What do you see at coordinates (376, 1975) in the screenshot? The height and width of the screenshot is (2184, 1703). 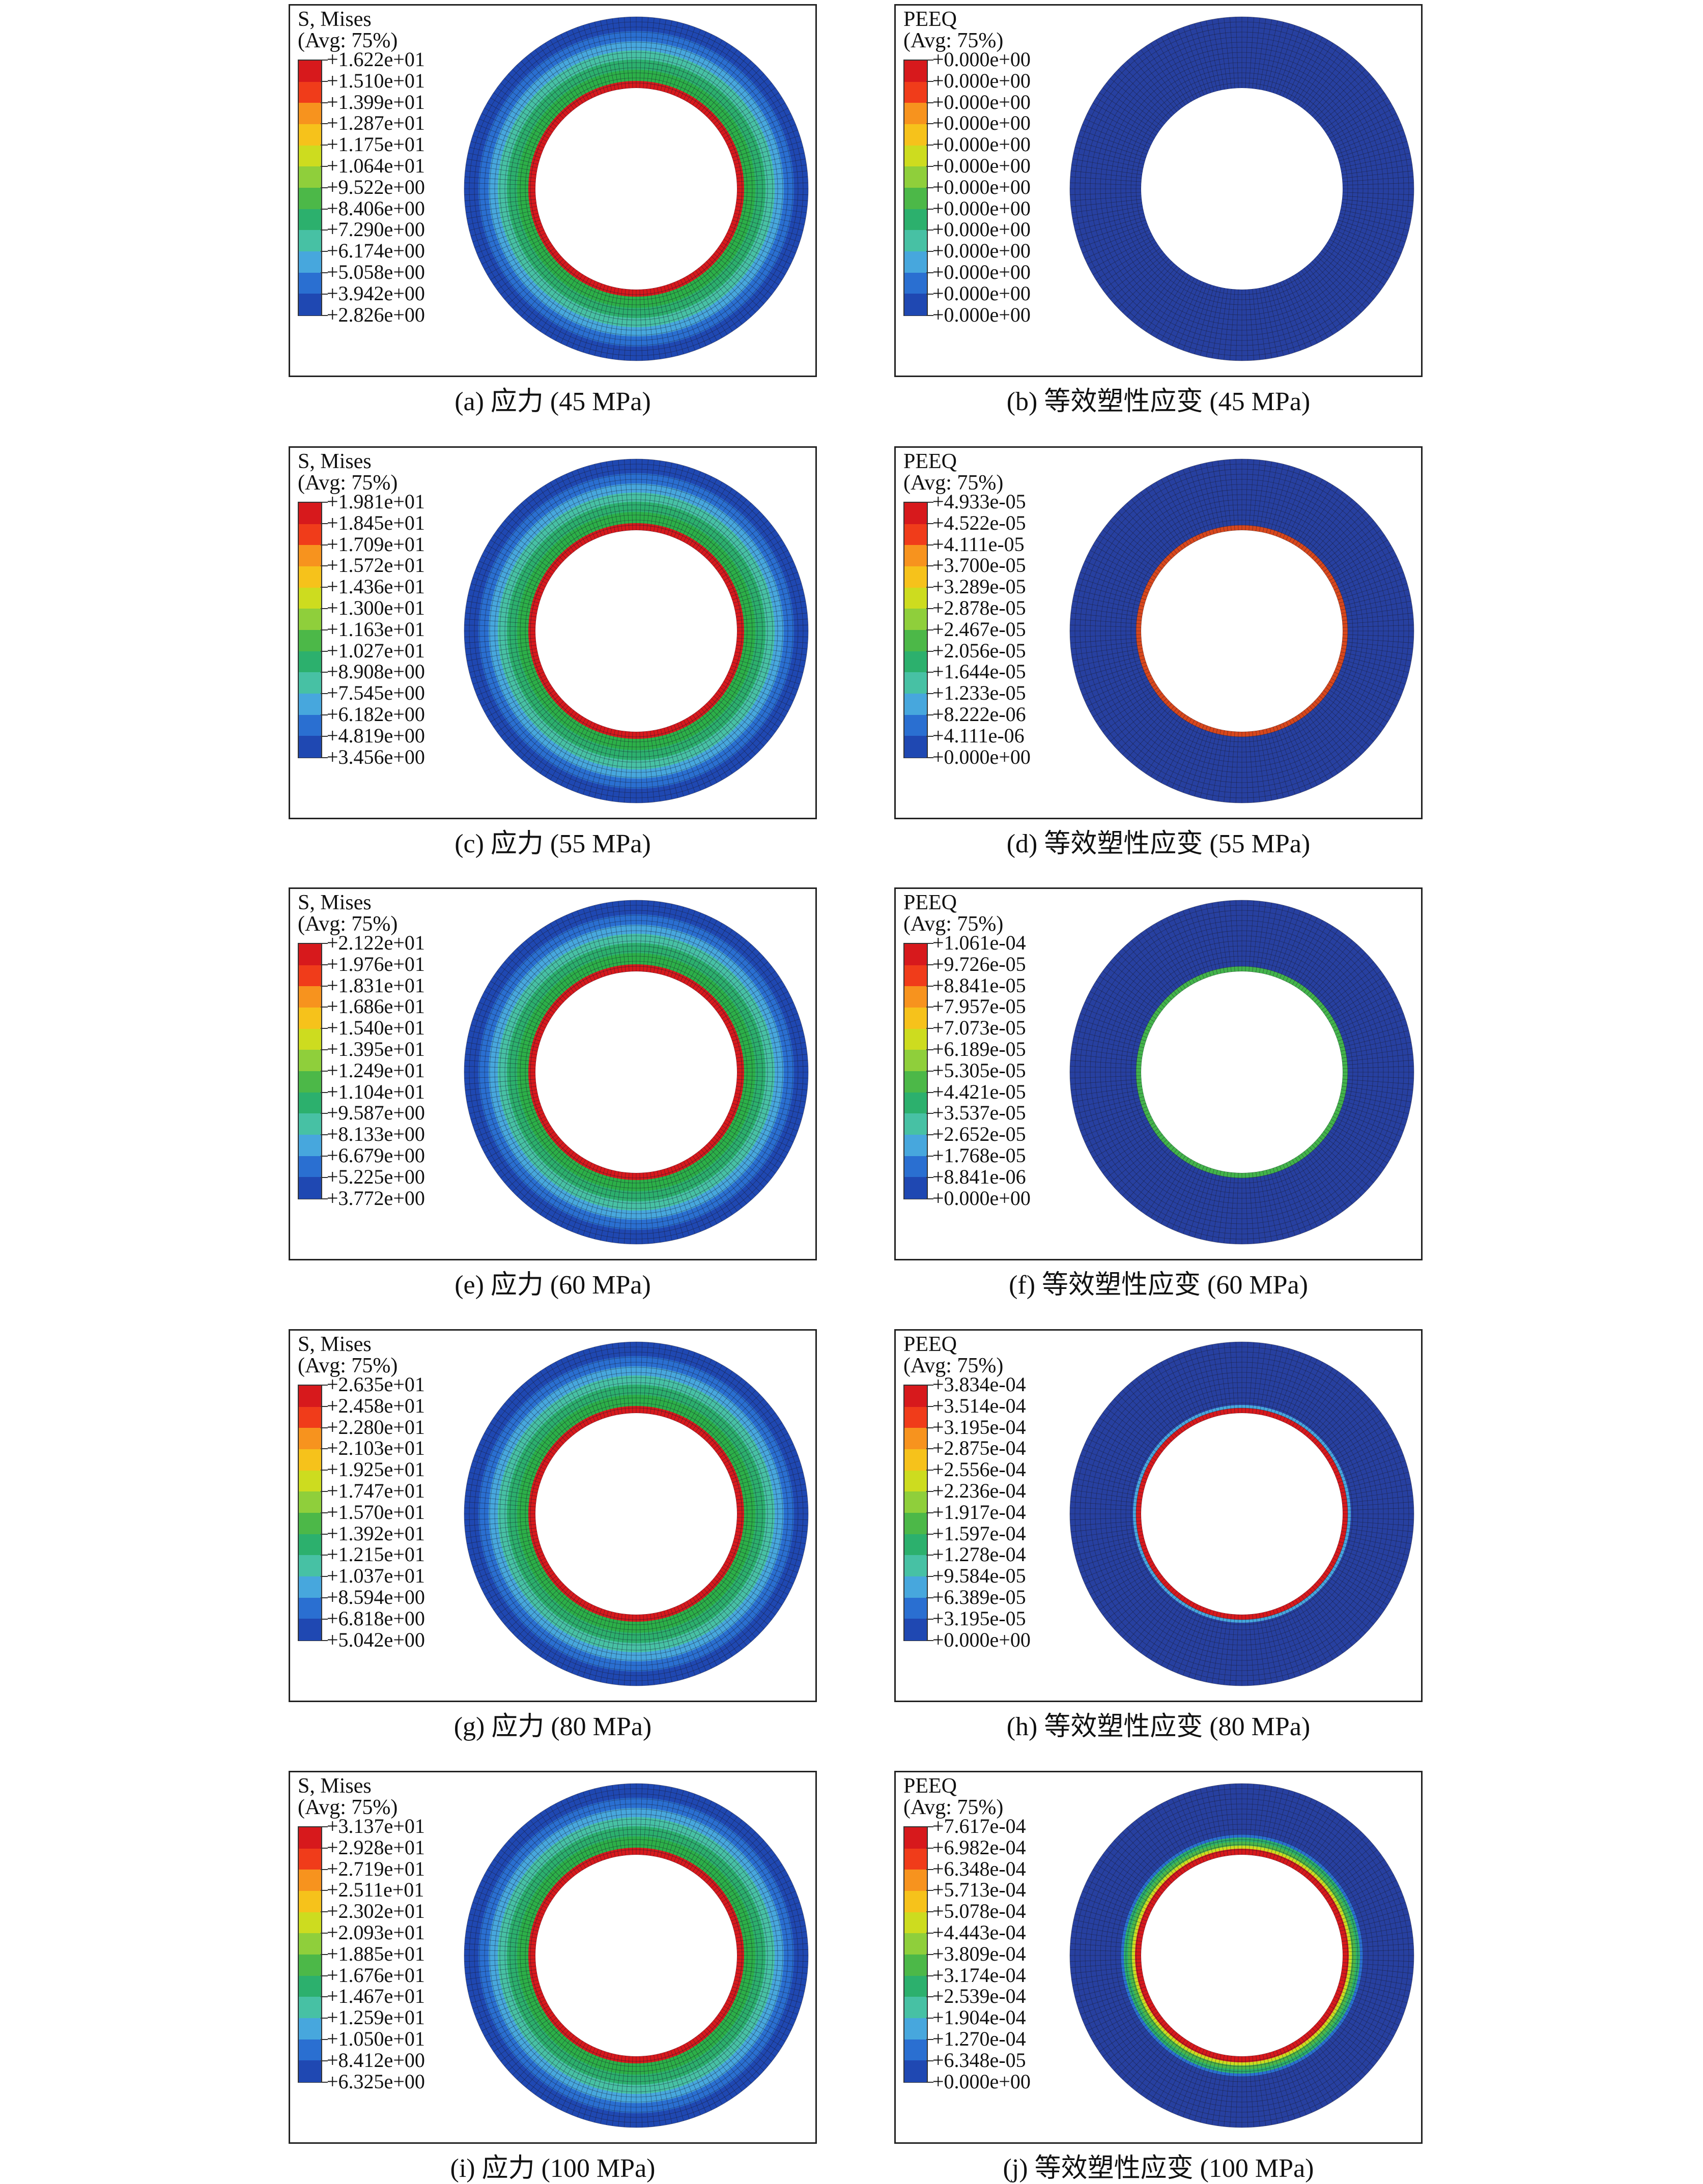 I see `legend-value: +1.676e+01` at bounding box center [376, 1975].